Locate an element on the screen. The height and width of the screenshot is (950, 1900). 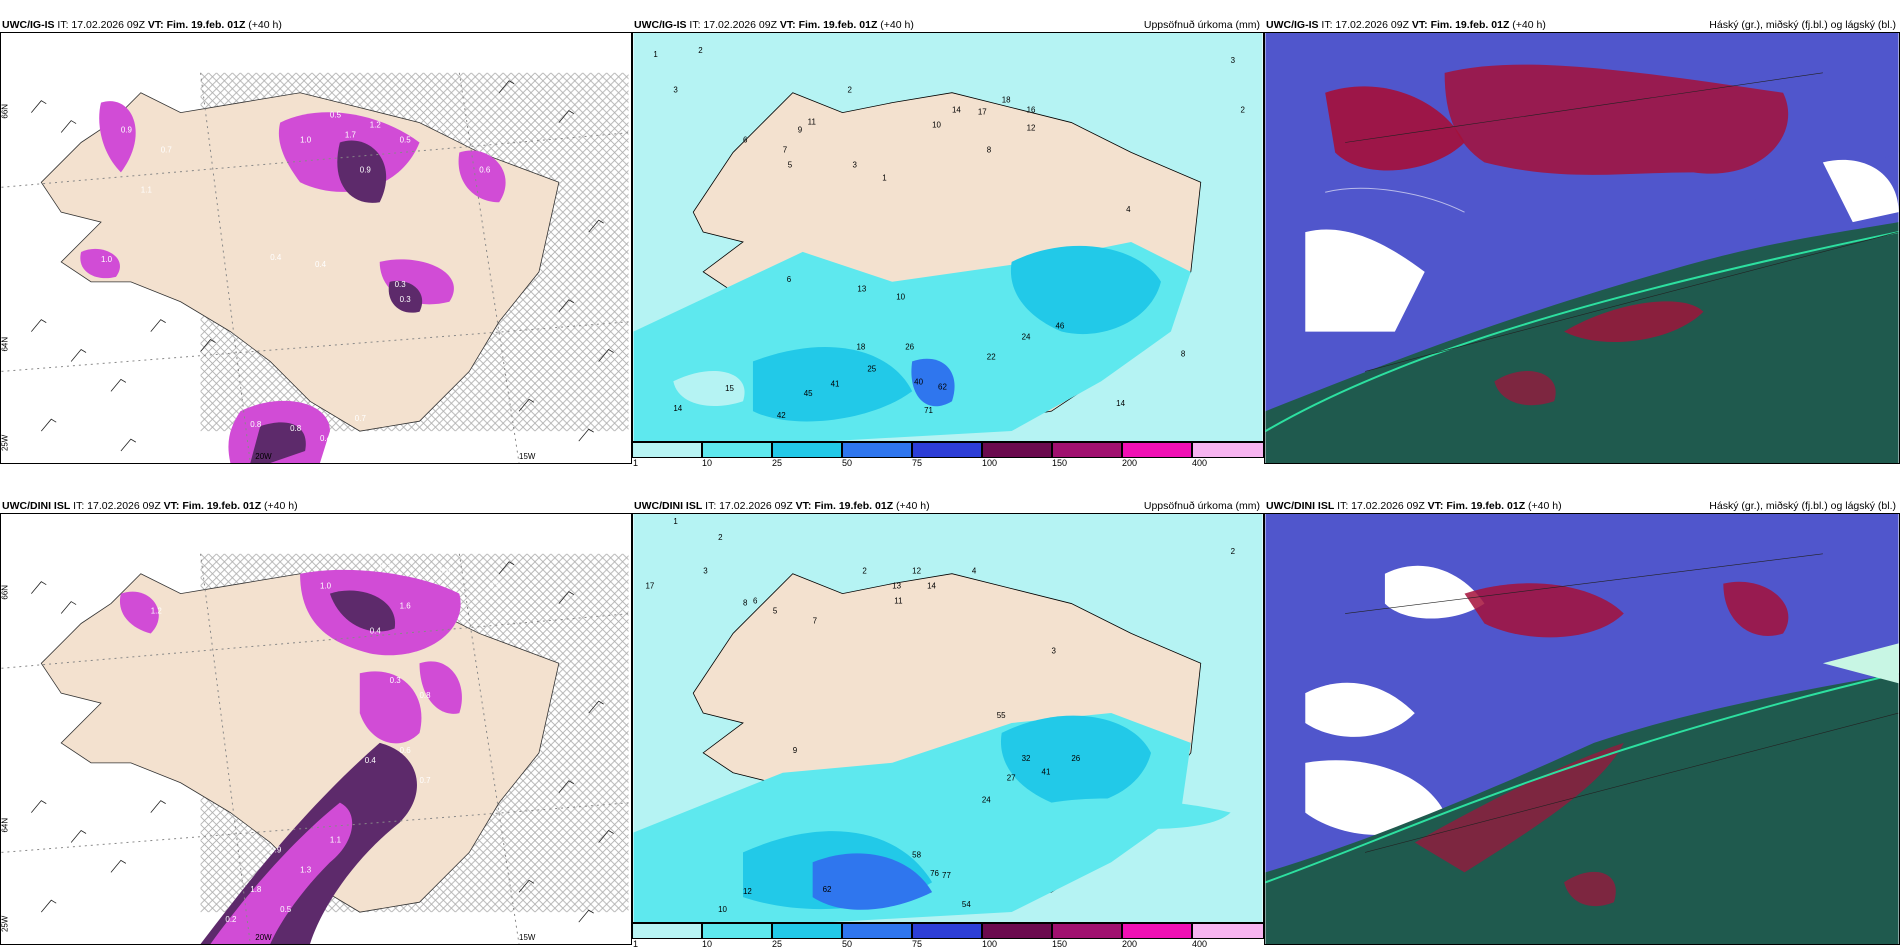
value-label: 1.7 is located at coordinates (351, 135).